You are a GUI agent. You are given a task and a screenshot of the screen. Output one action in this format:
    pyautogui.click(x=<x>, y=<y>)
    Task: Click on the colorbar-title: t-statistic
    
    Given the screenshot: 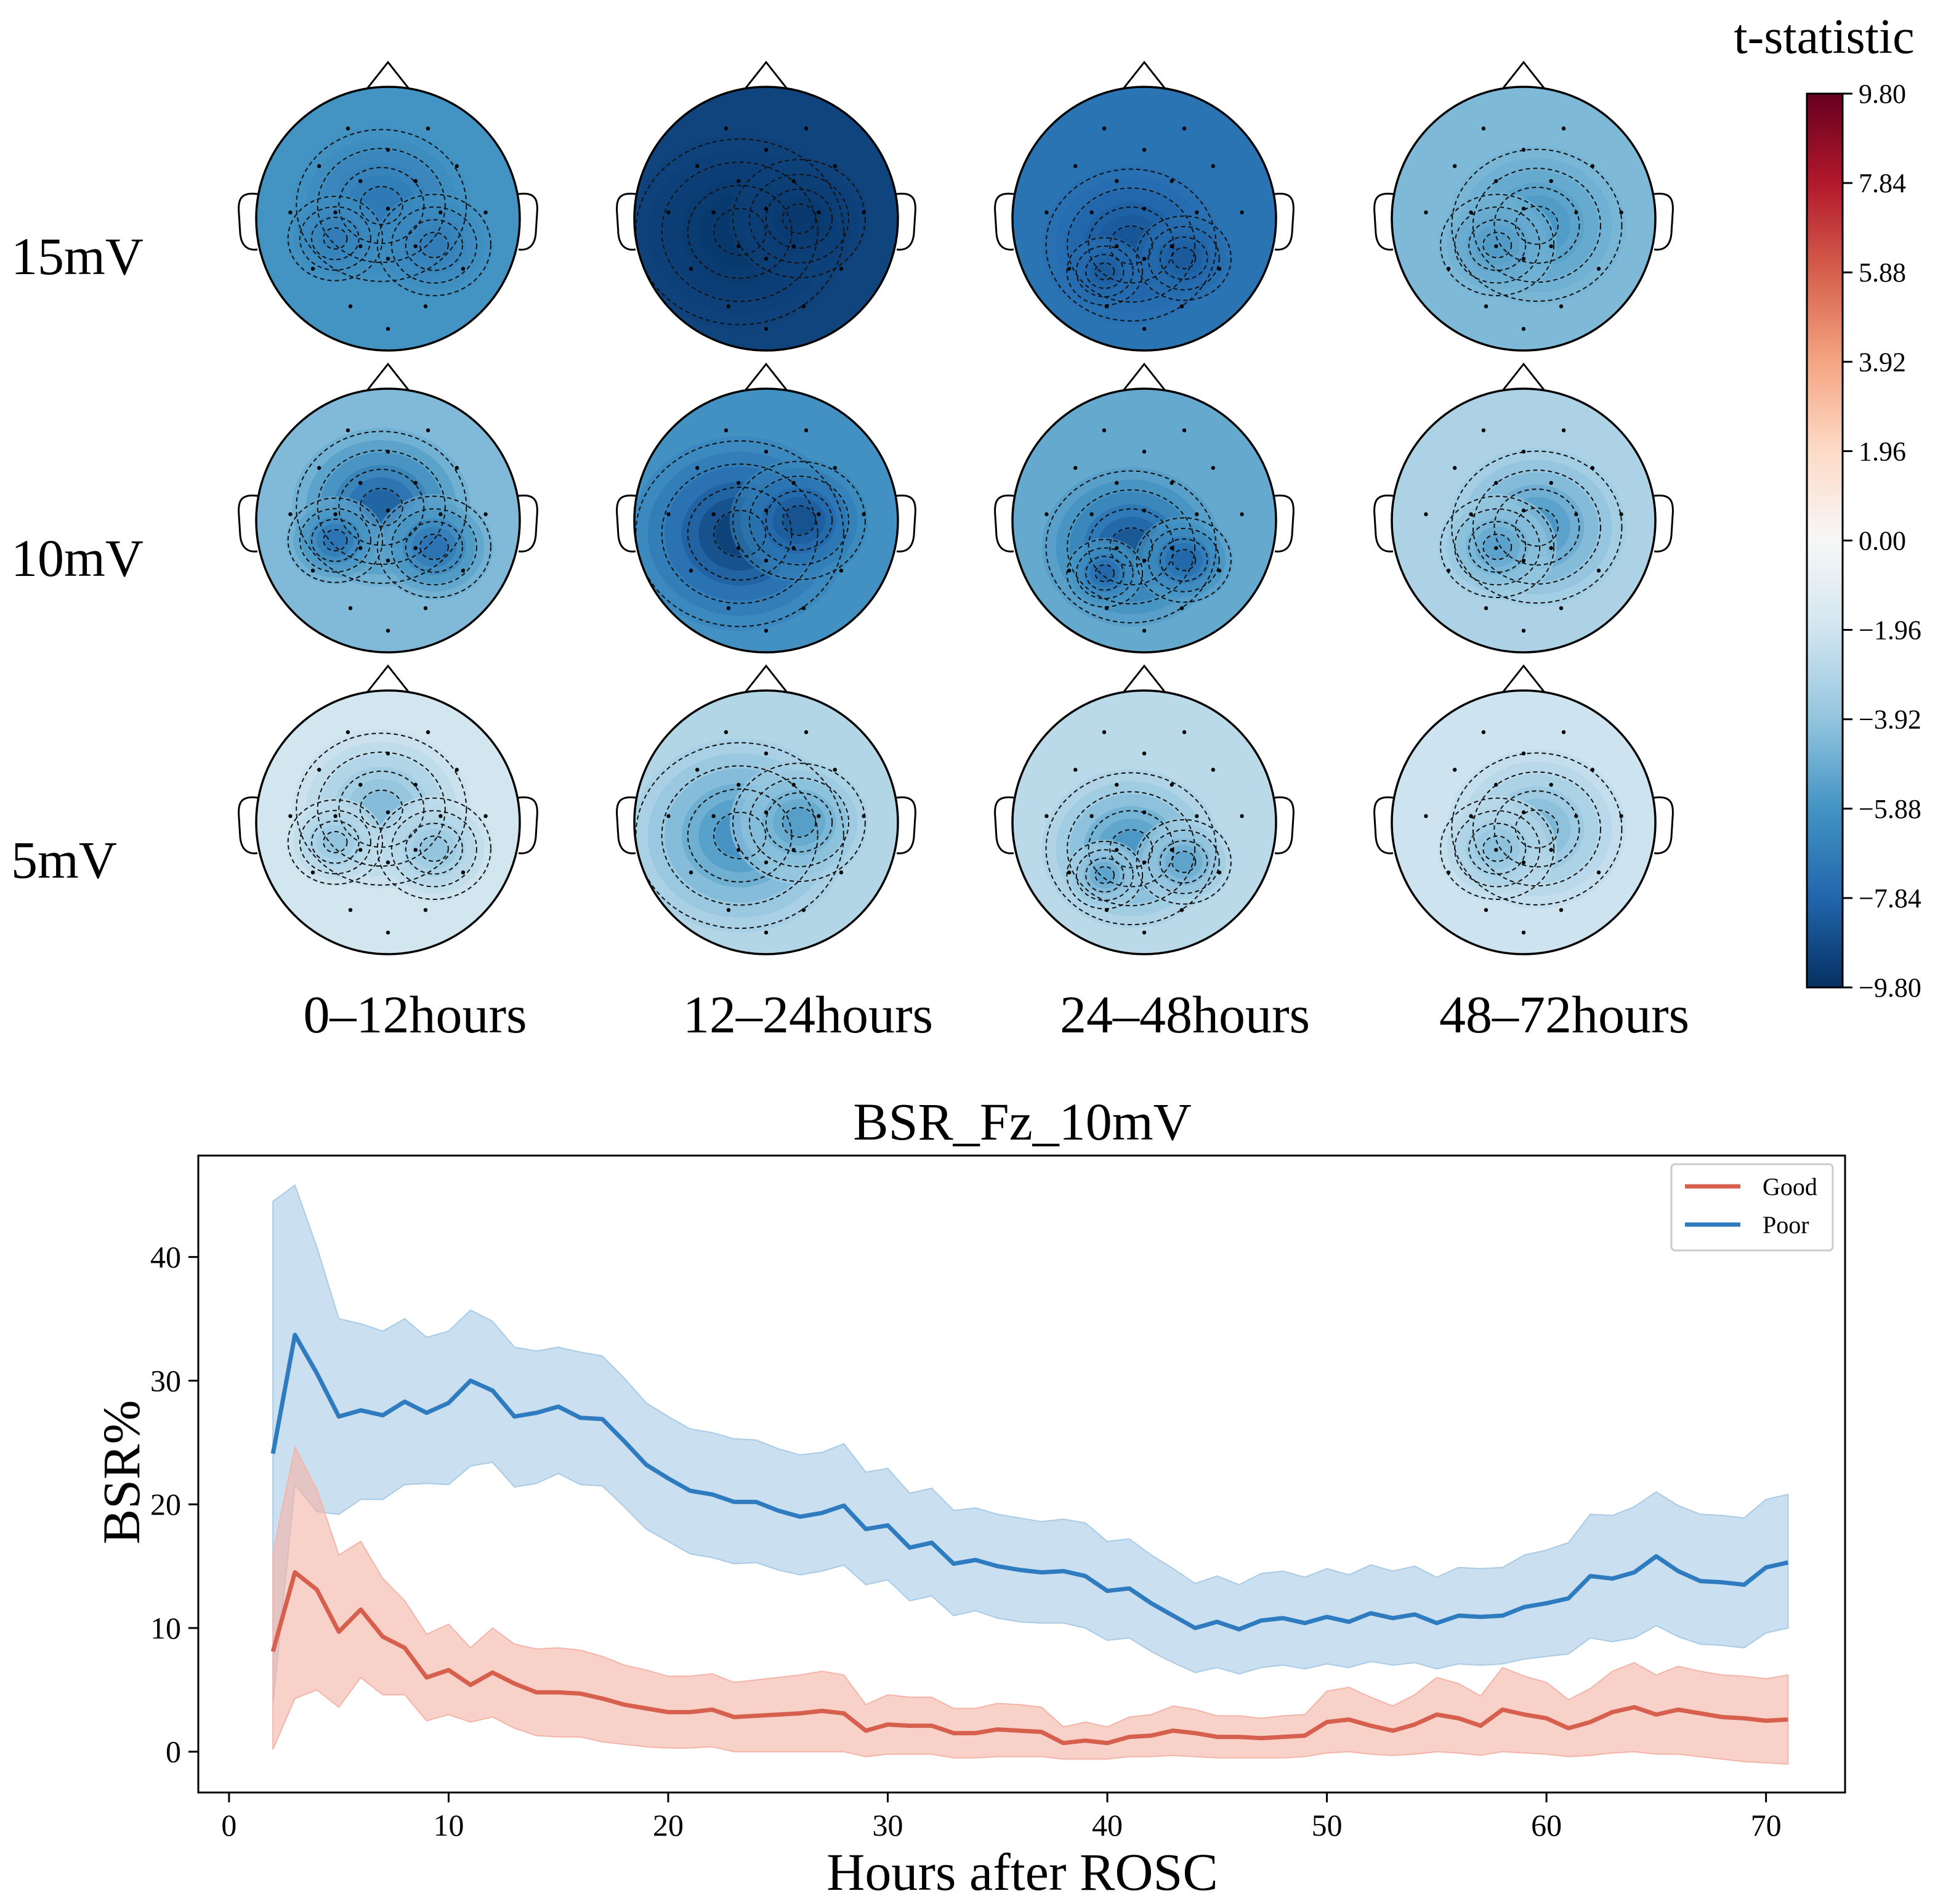 What is the action you would take?
    pyautogui.click(x=1824, y=37)
    